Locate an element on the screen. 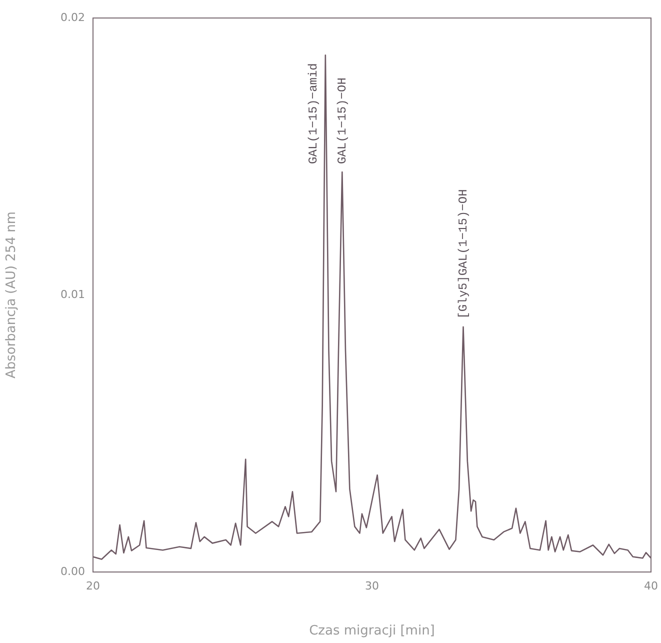  annotation: [Gly5]GAL(1−15)−OH is located at coordinates (463, 254).